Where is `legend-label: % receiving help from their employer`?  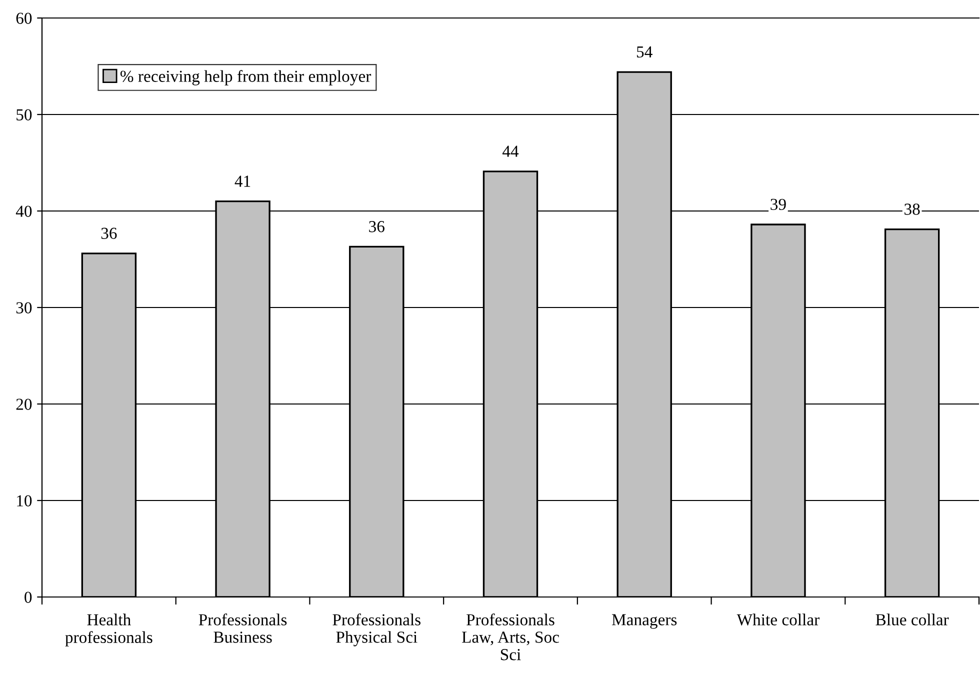 legend-label: % receiving help from their employer is located at coordinates (246, 78).